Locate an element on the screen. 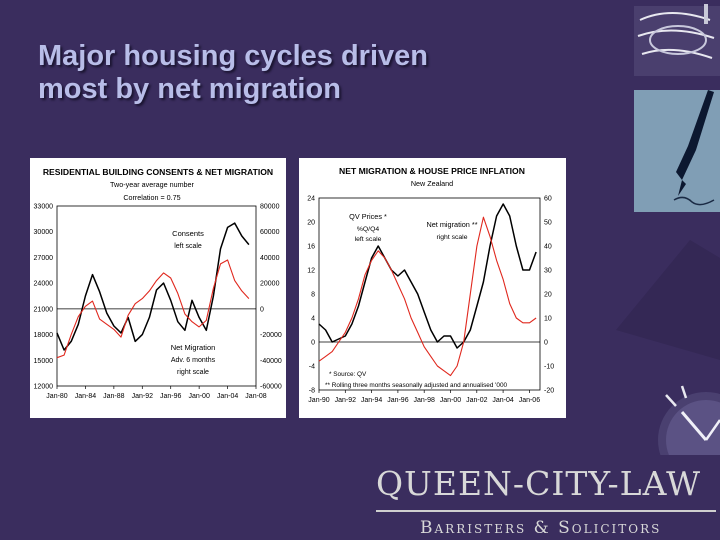 Image resolution: width=720 pixels, height=540 pixels. left-axis-tick-label: 12 is located at coordinates (311, 271).